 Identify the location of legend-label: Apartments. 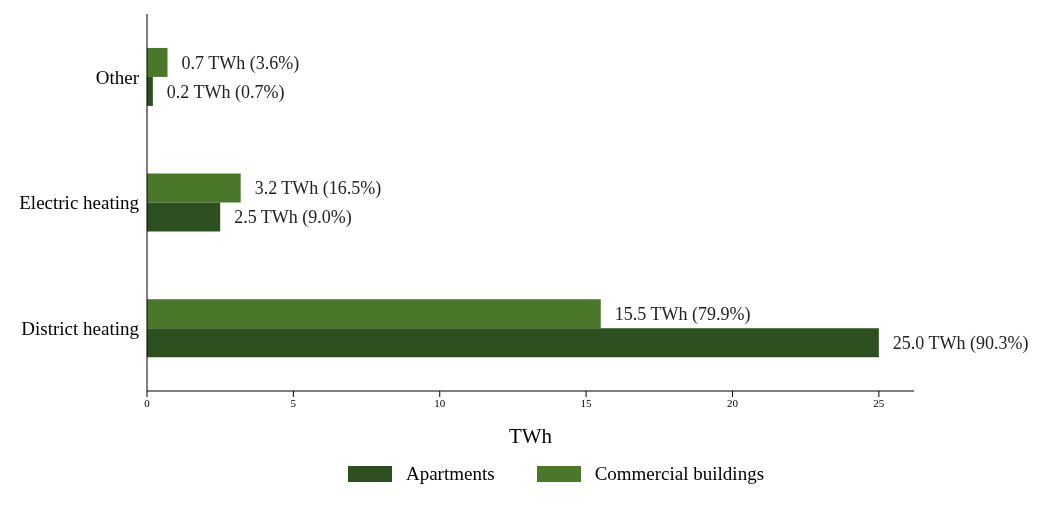
(450, 474).